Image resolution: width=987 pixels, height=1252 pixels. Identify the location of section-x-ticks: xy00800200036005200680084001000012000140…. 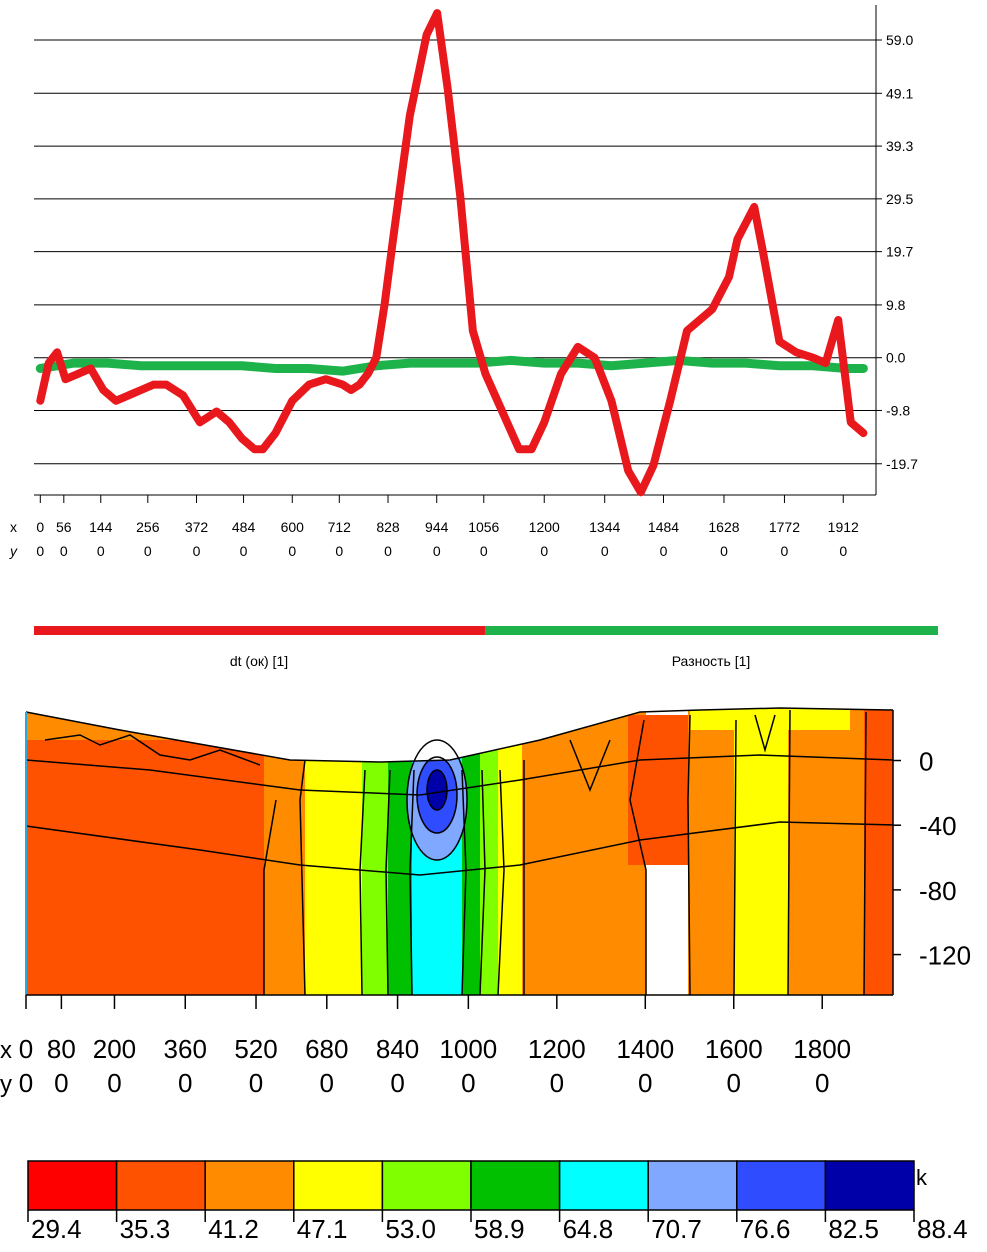
(425, 1046).